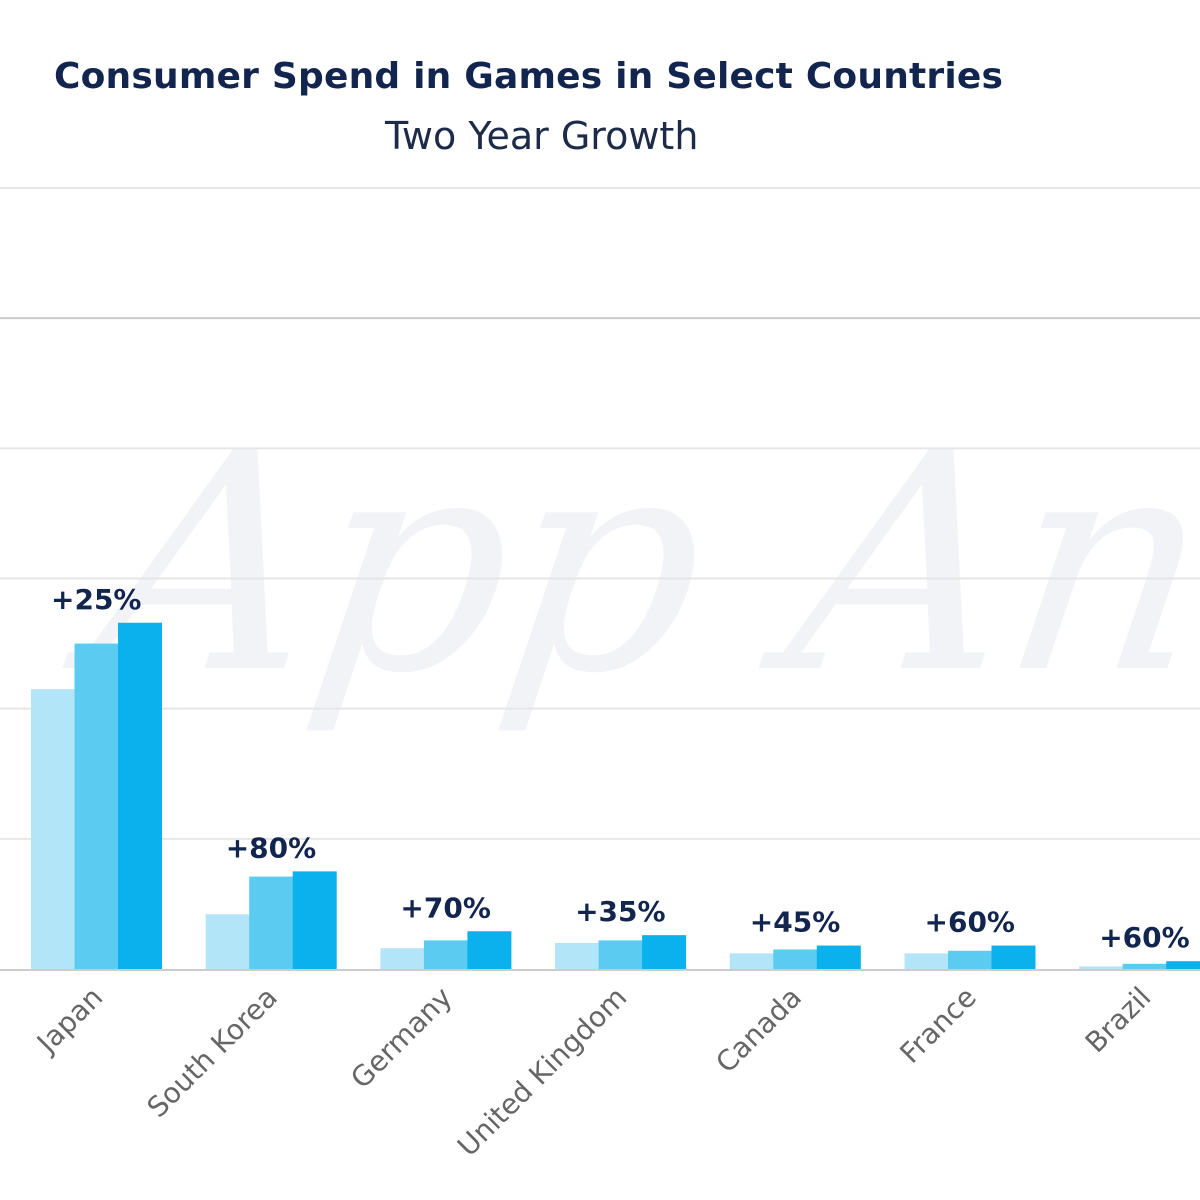 This screenshot has width=1200, height=1200. I want to click on category-label-france: France, so click(938, 1025).